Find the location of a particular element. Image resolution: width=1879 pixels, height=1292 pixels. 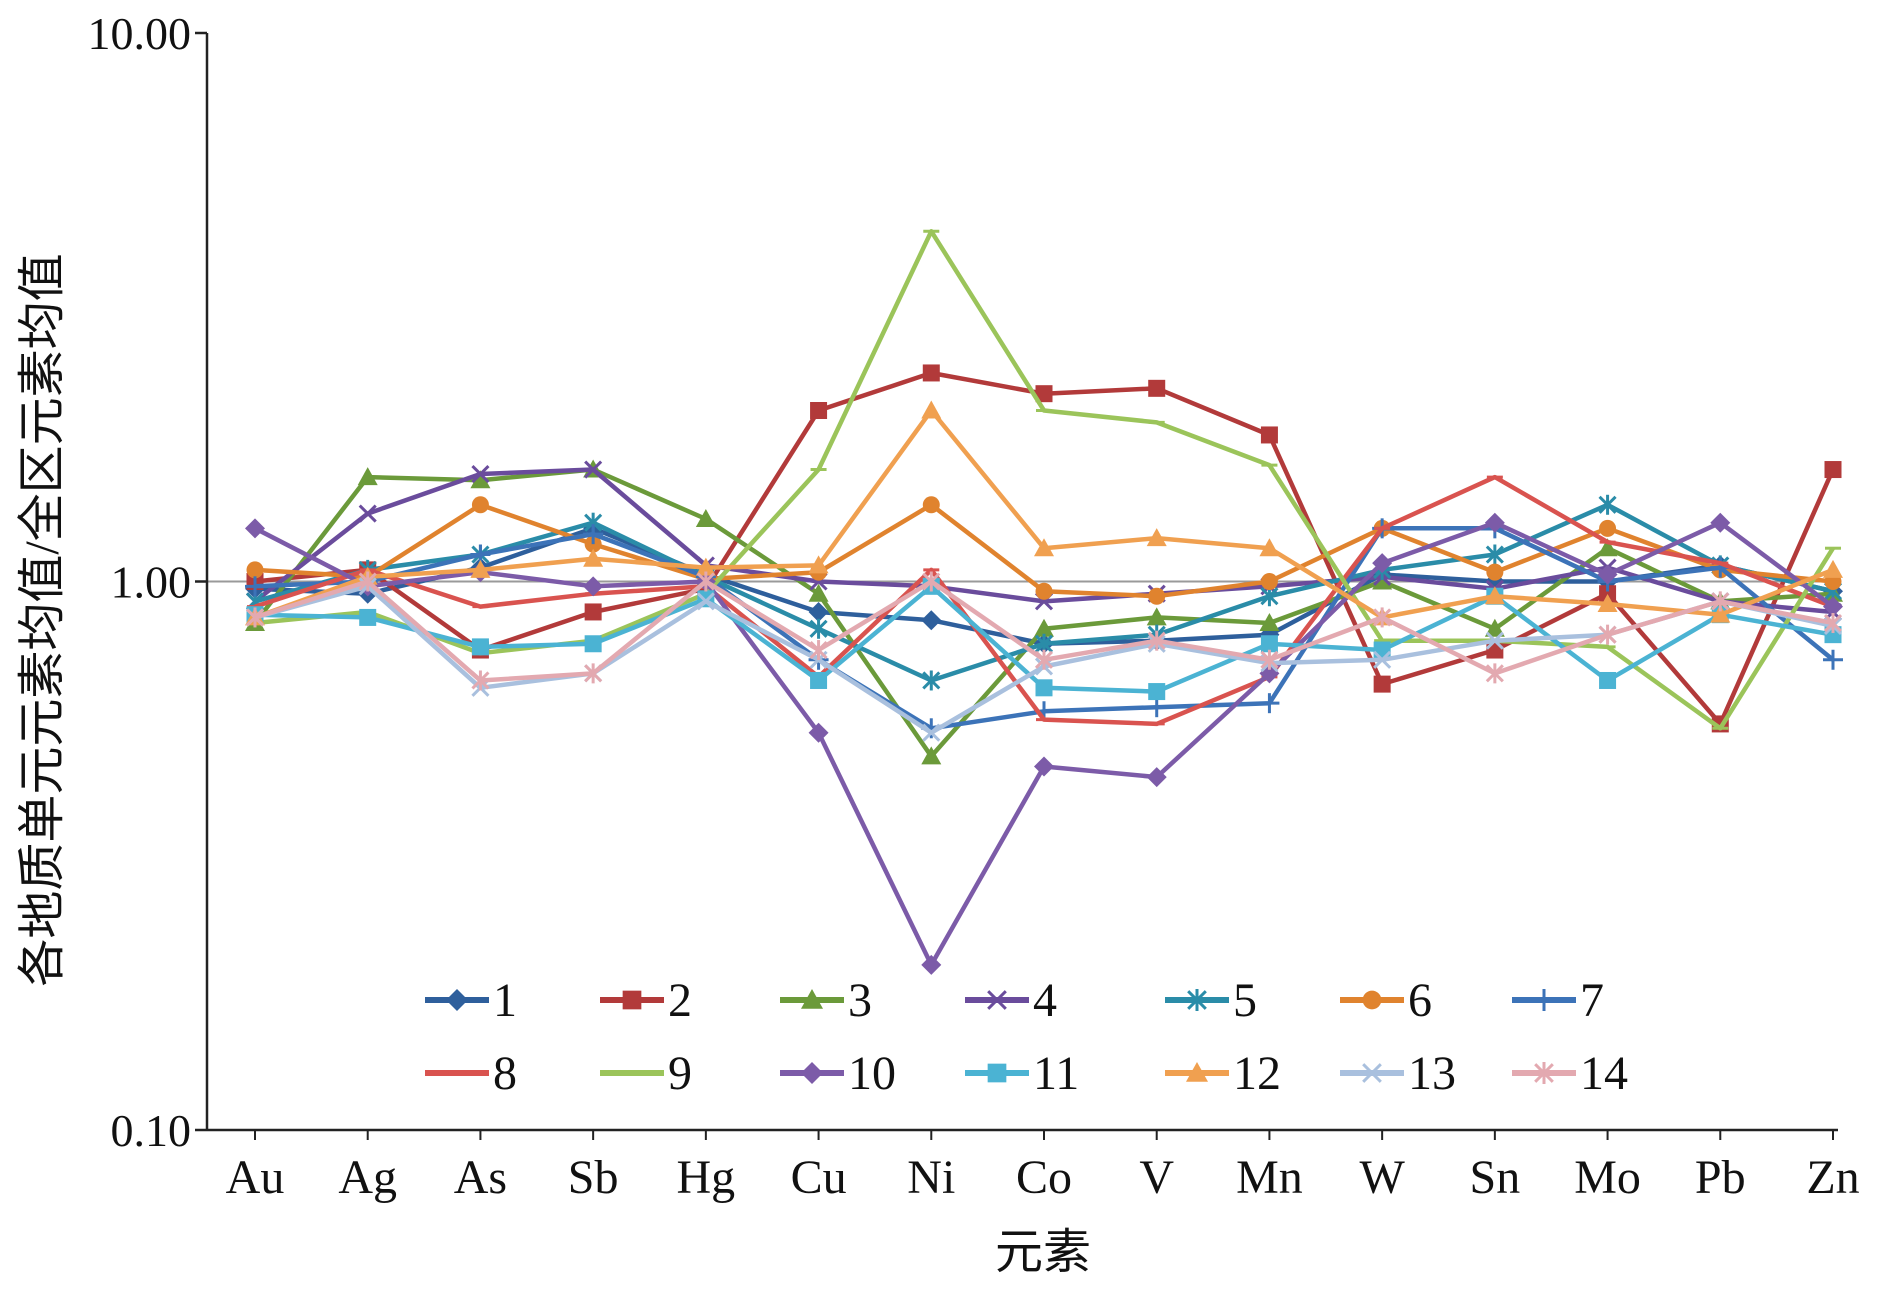

data-point-3-co is located at coordinates (1044, 627).